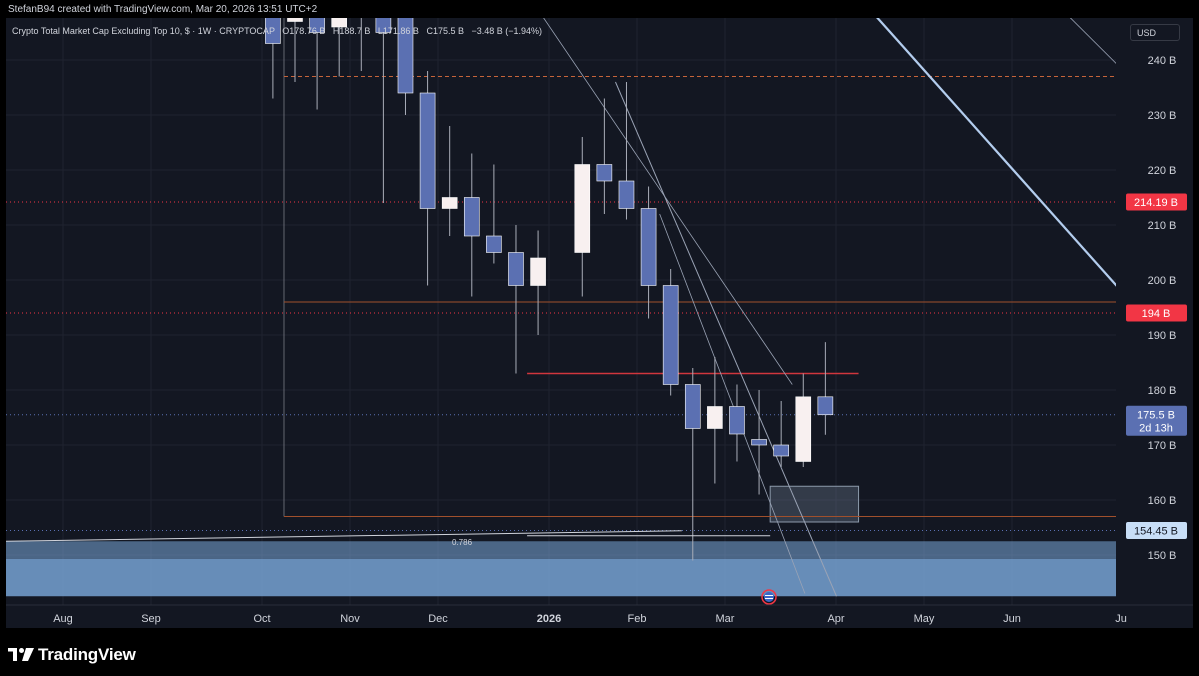 The width and height of the screenshot is (1199, 676). What do you see at coordinates (637, 619) in the screenshot?
I see `x-tick-label: Feb` at bounding box center [637, 619].